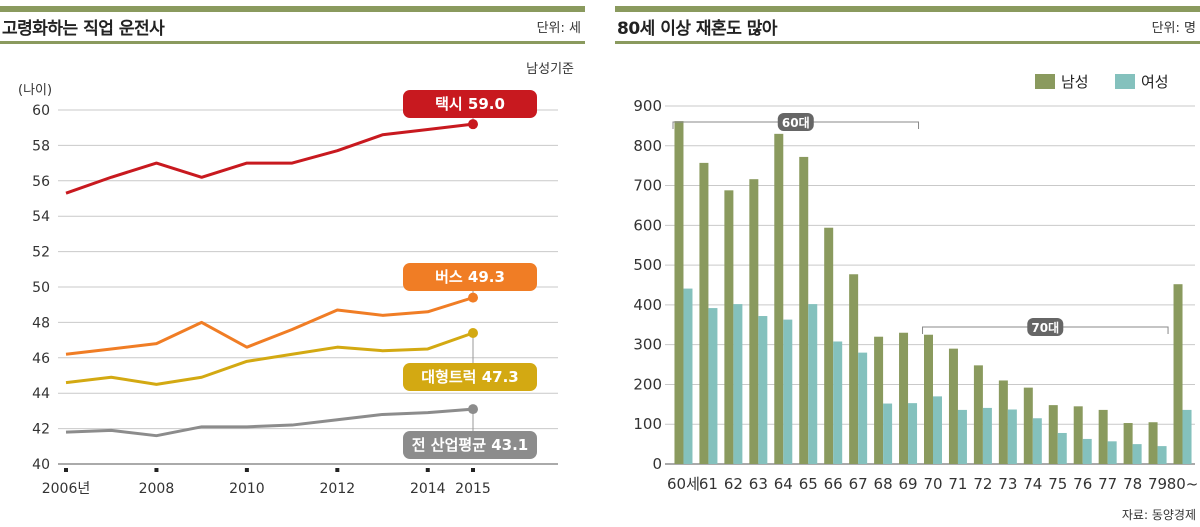  What do you see at coordinates (428, 489) in the screenshot?
I see `x-tick-label: 2014` at bounding box center [428, 489].